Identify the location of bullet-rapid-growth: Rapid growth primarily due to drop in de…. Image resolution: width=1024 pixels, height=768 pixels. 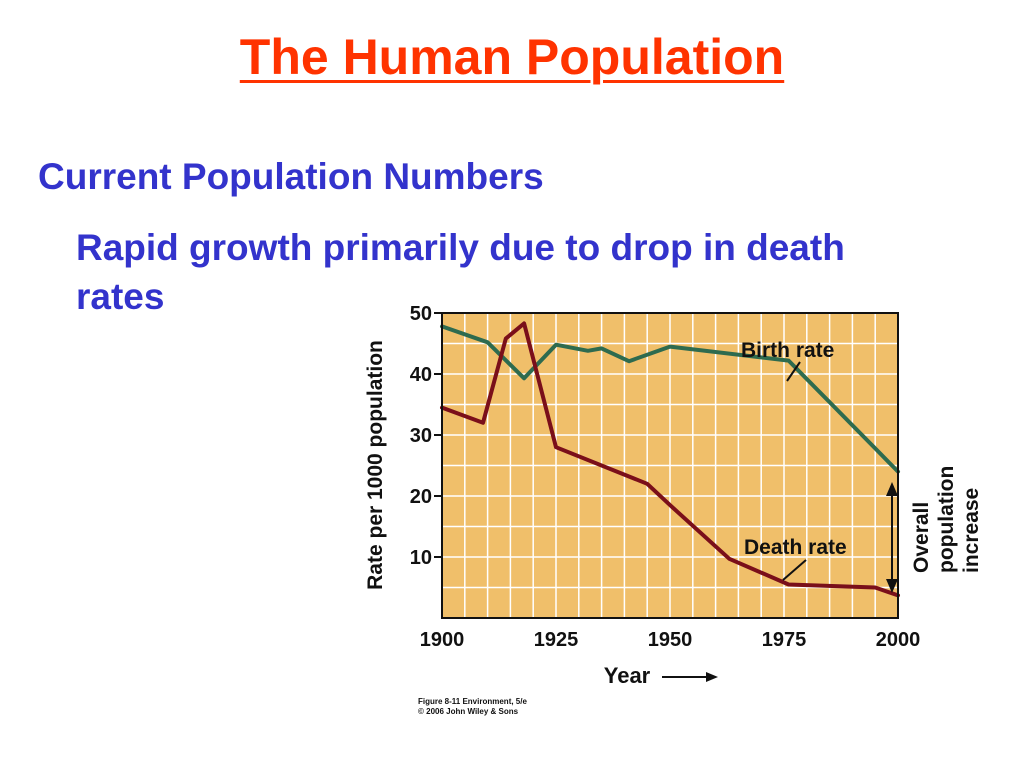
(460, 272).